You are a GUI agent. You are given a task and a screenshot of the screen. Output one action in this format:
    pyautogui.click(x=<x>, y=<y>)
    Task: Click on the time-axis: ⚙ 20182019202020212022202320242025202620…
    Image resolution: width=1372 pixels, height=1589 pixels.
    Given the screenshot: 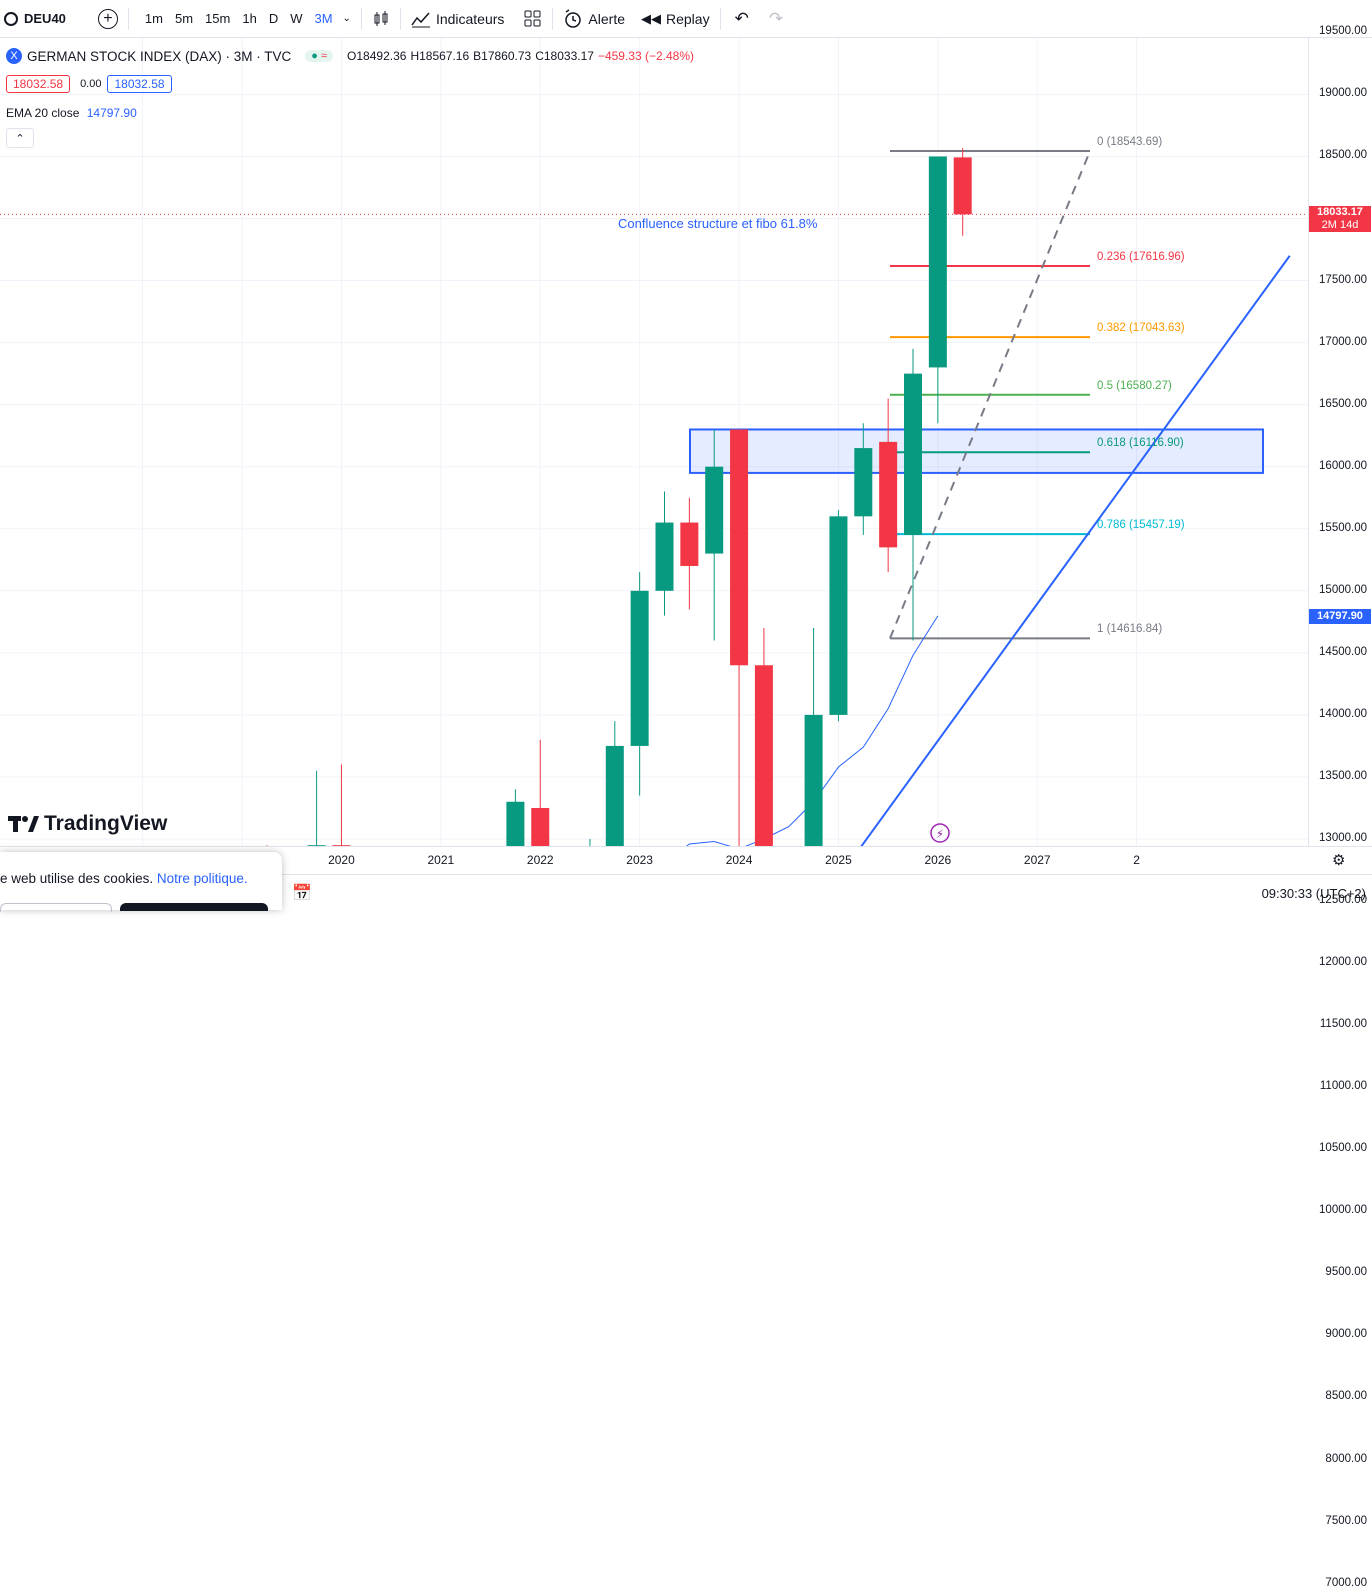 What is the action you would take?
    pyautogui.click(x=686, y=860)
    